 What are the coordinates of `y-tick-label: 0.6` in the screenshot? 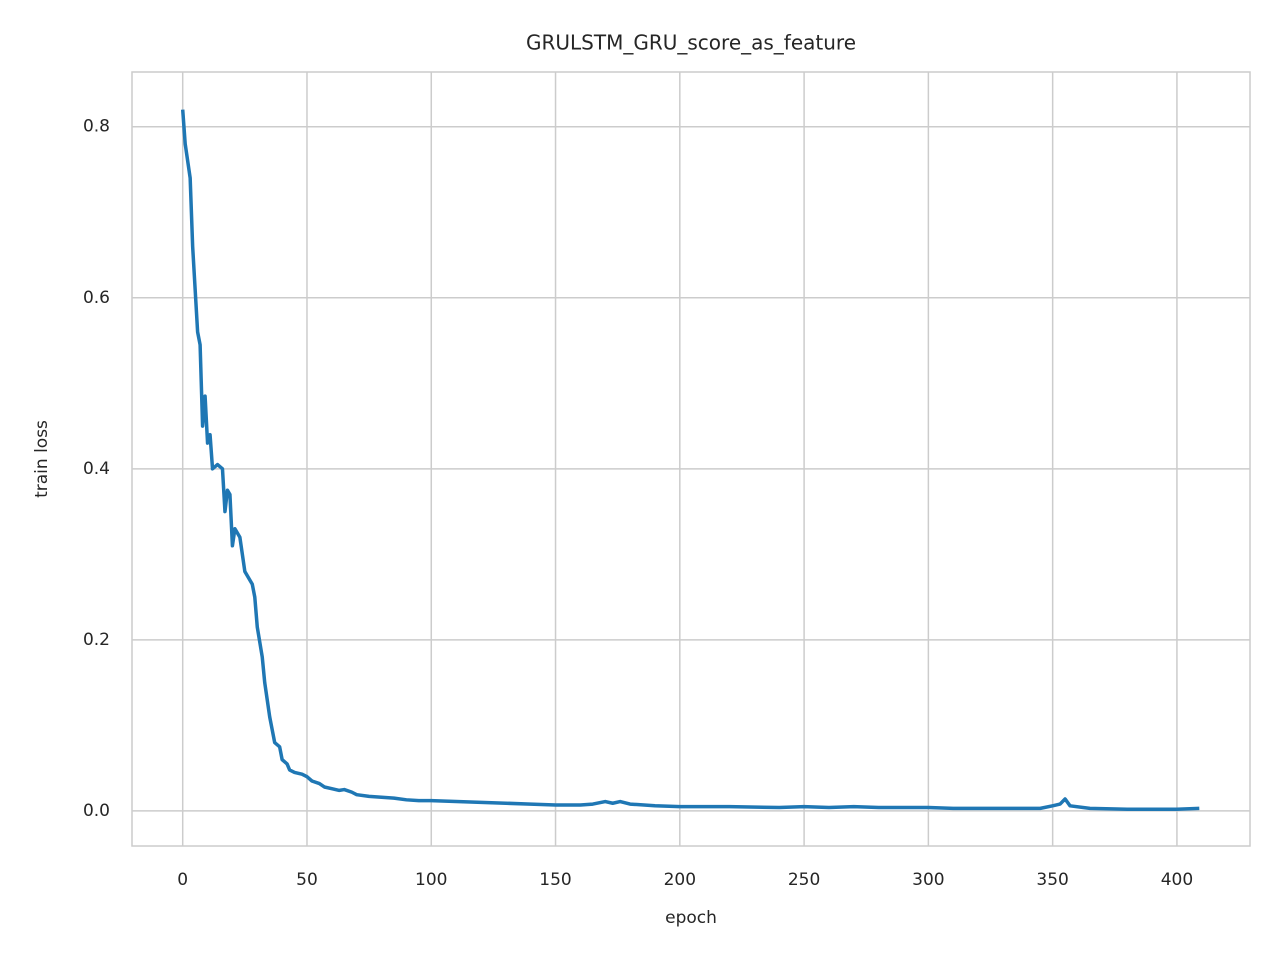 It's located at (96, 298).